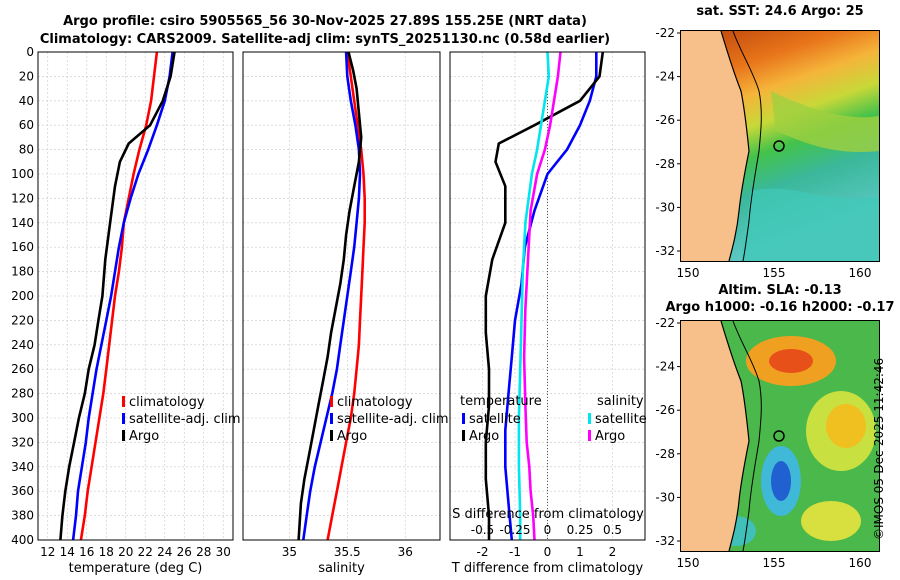 The height and width of the screenshot is (580, 900). What do you see at coordinates (665, 410) in the screenshot?
I see `map2-y-tick-label: -26` at bounding box center [665, 410].